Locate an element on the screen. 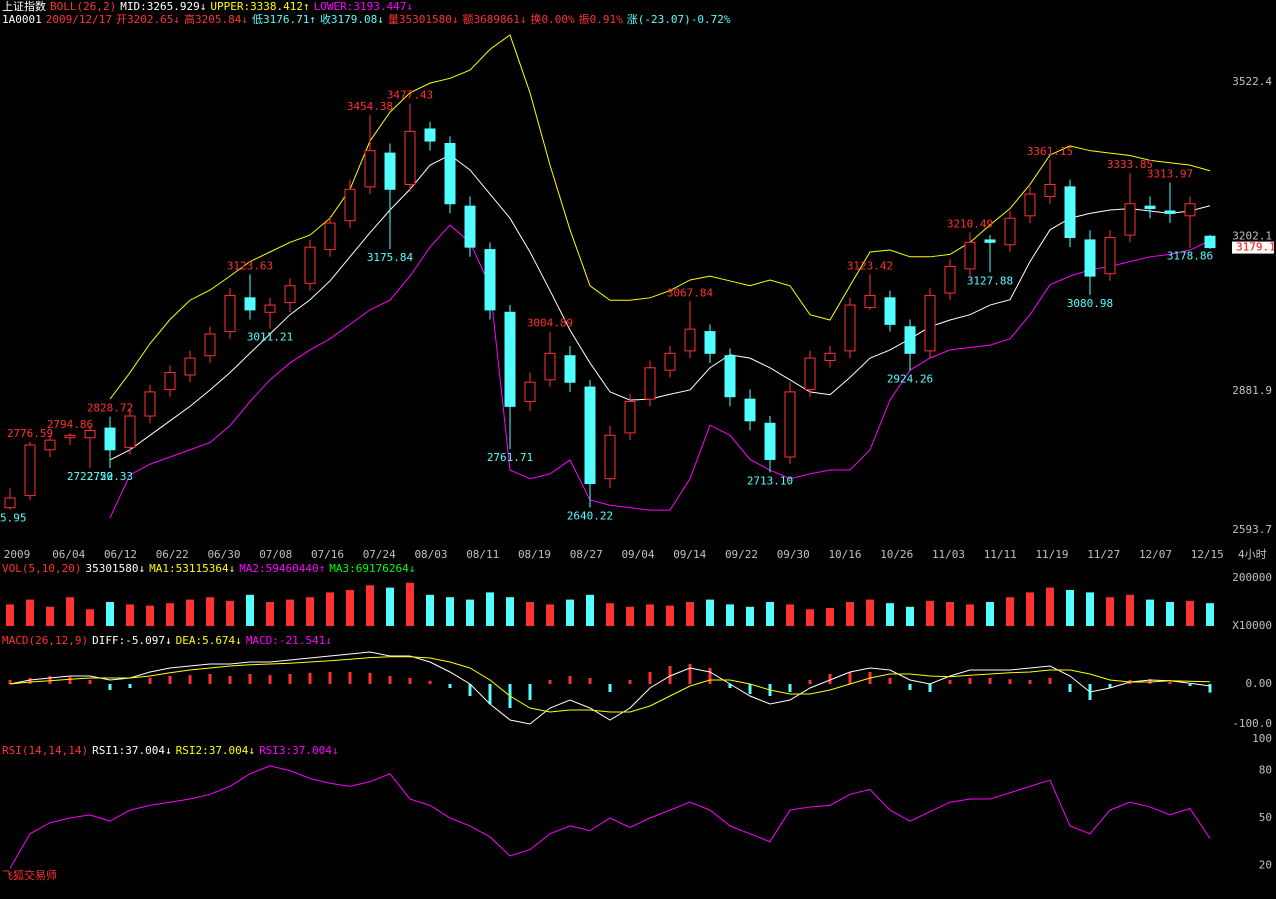 The image size is (1276, 899). x-tick-label: 06/12 is located at coordinates (120, 554).